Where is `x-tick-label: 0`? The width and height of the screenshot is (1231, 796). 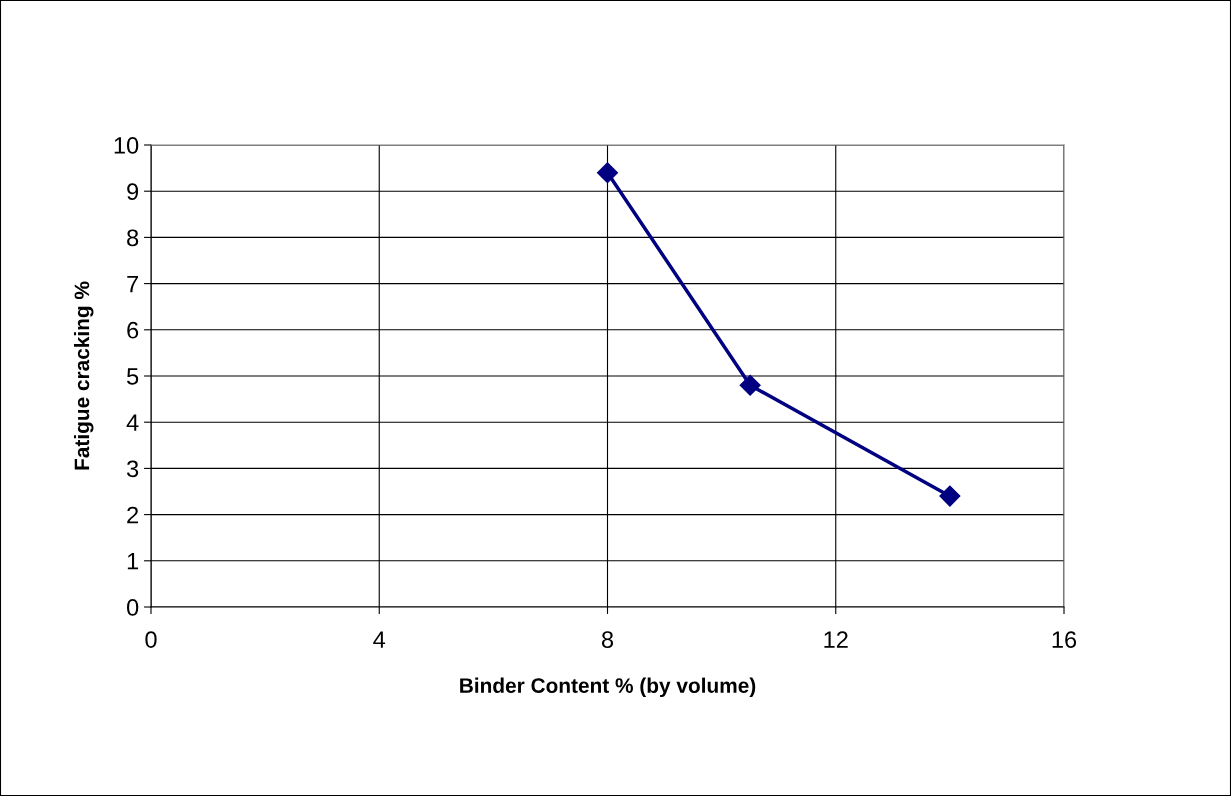
x-tick-label: 0 is located at coordinates (151, 639).